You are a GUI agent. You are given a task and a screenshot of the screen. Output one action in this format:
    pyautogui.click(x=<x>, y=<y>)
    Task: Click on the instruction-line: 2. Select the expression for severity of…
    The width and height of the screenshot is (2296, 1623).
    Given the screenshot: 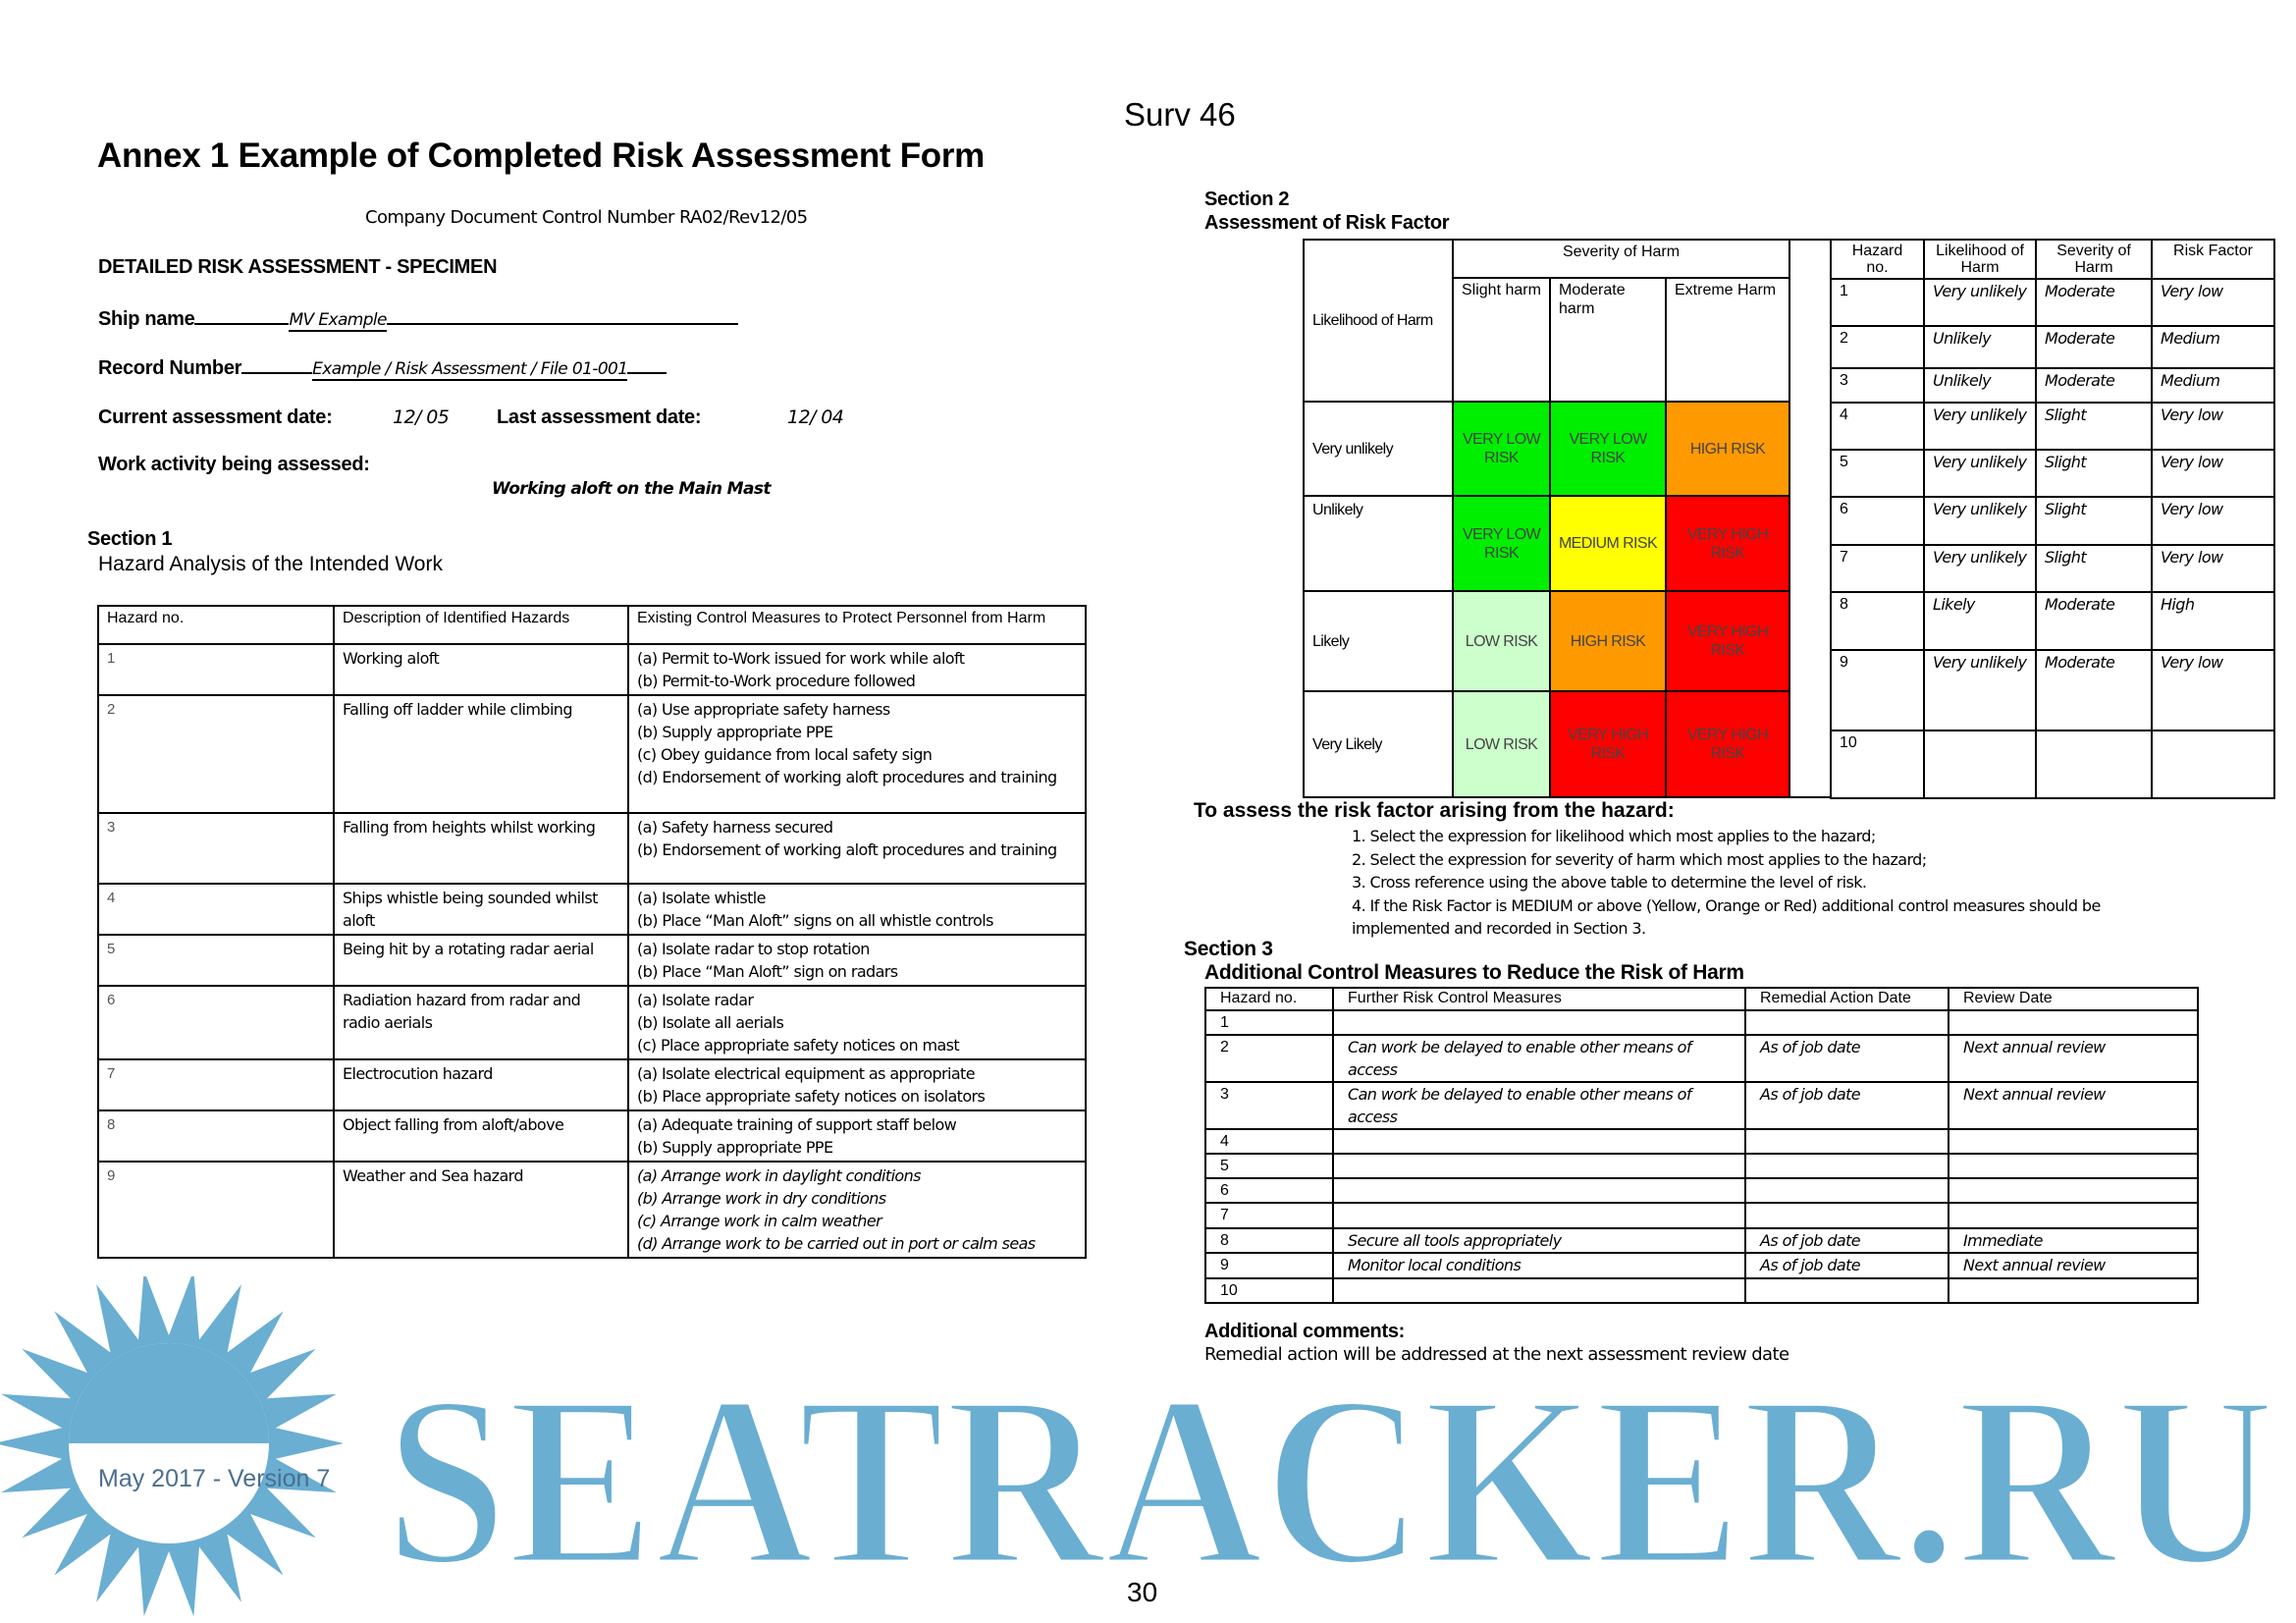 What is the action you would take?
    pyautogui.click(x=1639, y=859)
    